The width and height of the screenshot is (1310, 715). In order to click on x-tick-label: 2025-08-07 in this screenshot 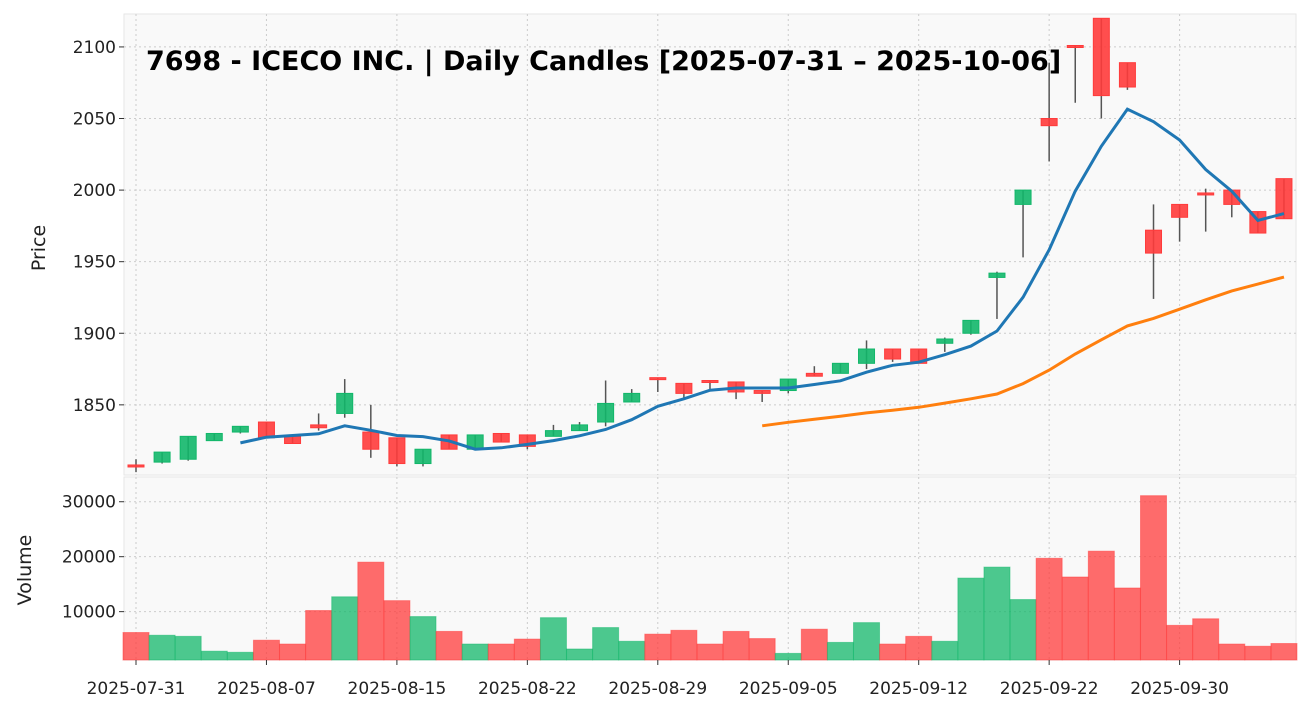, I will do `click(266, 689)`.